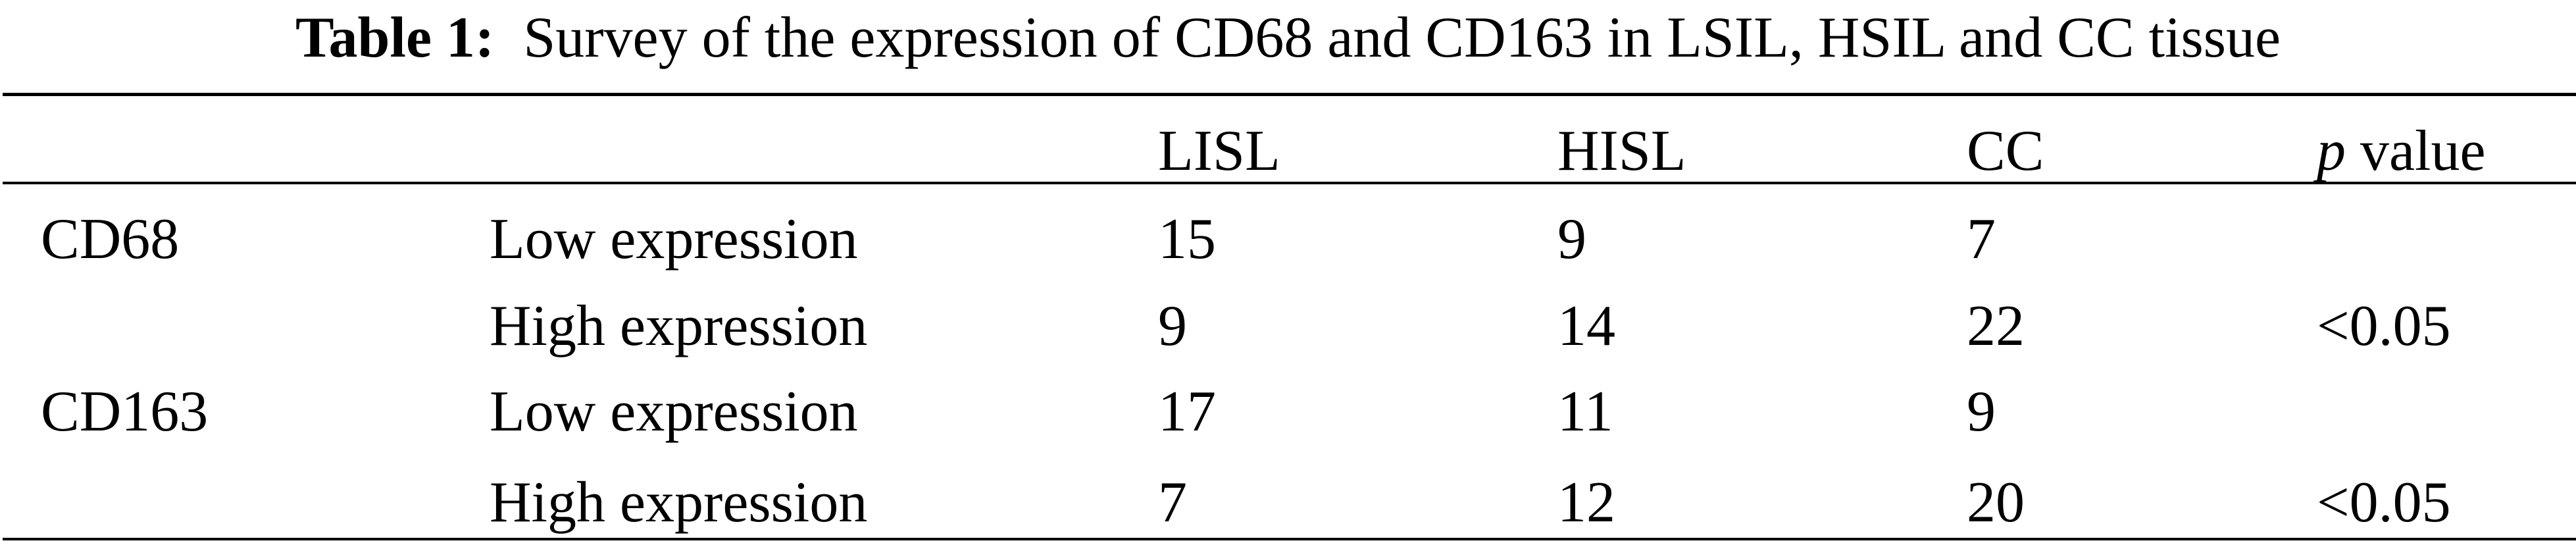  I want to click on cc-cell: 20, so click(1996, 502).